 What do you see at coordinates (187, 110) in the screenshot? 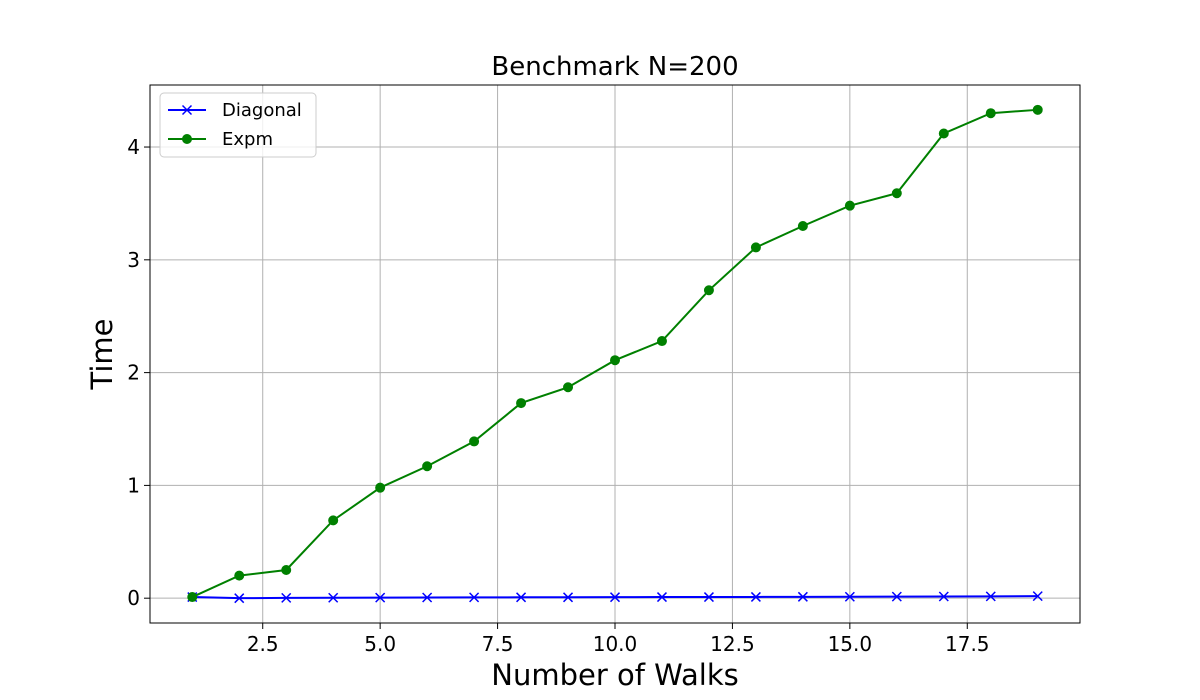
I see `legend-marker-diagonal` at bounding box center [187, 110].